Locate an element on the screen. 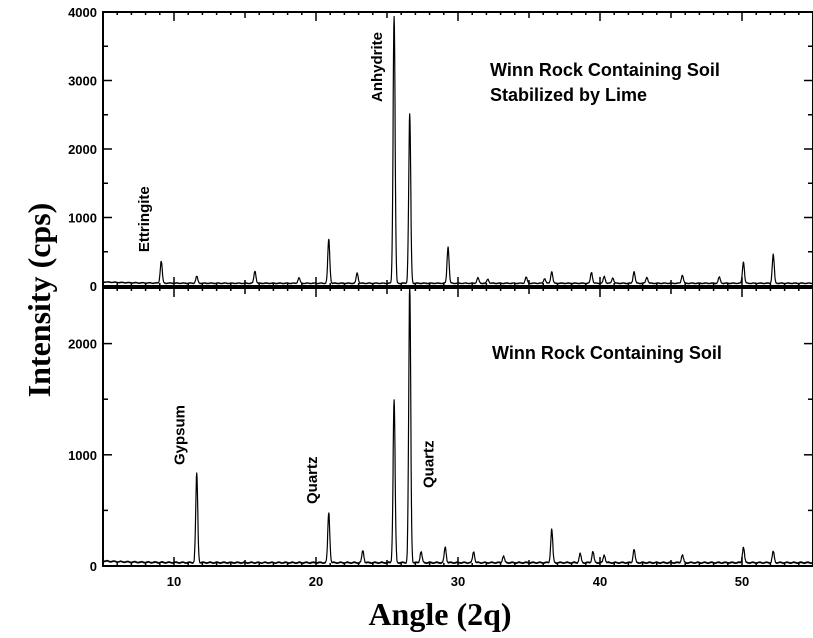  x-tick-label: 40 is located at coordinates (600, 581).